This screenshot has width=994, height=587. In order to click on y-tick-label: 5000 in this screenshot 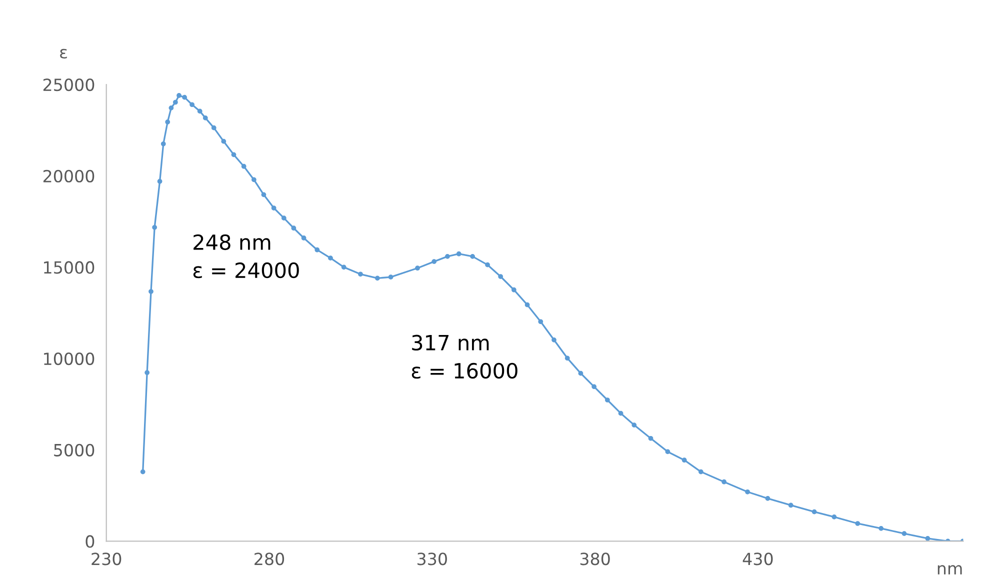, I will do `click(74, 450)`.